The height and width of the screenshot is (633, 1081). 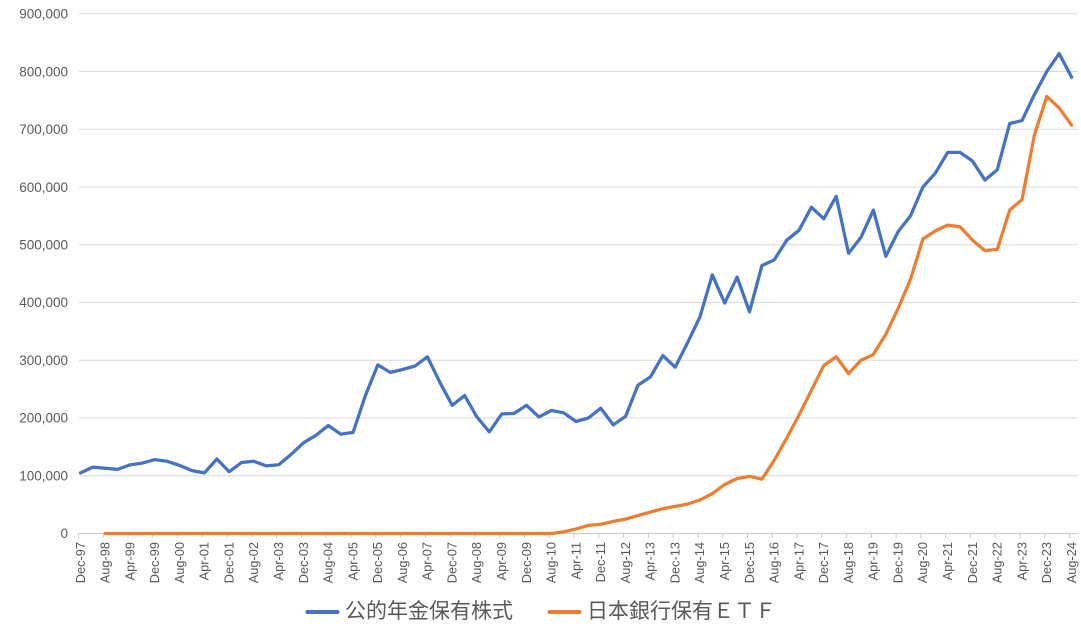 What do you see at coordinates (681, 611) in the screenshot?
I see `legend-label-boj-etf: 日本銀行保有ＥＴＦ` at bounding box center [681, 611].